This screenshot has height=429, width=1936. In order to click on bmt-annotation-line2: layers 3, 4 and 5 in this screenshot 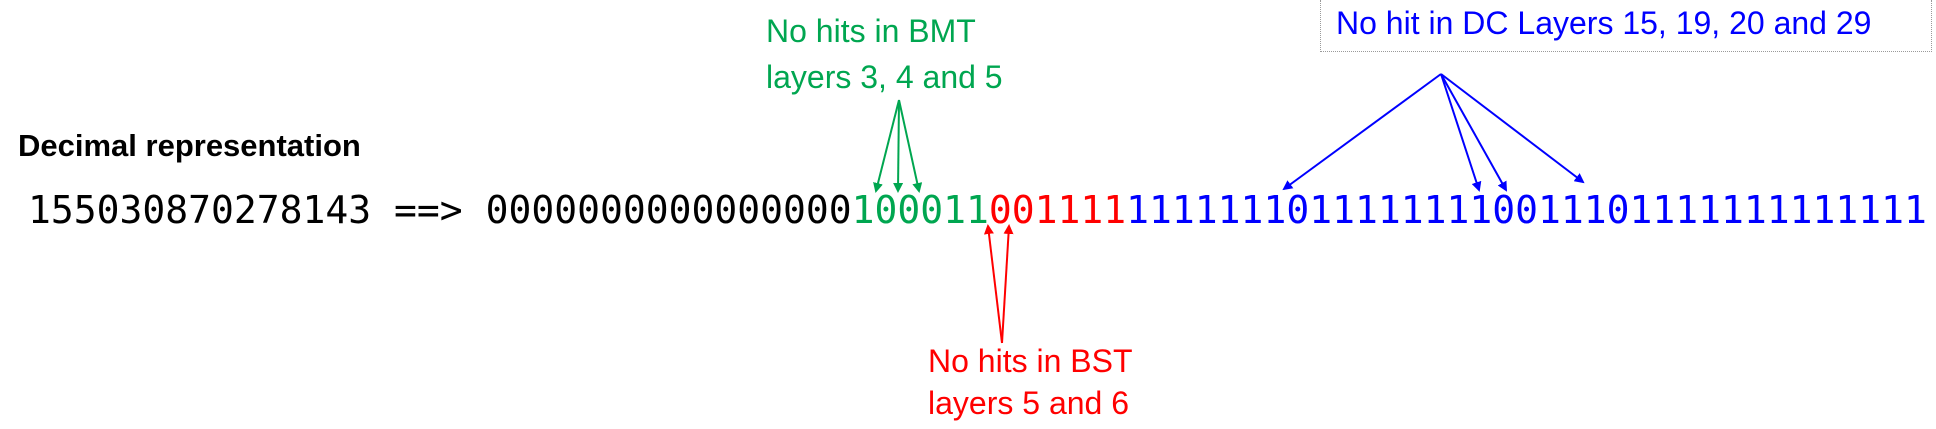, I will do `click(884, 77)`.